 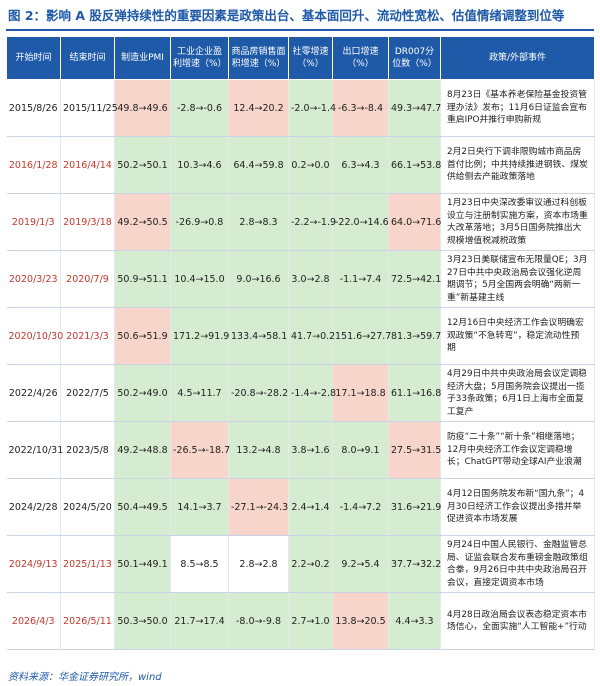 I want to click on indicator-cell: 66.1→53.8, so click(x=414, y=165).